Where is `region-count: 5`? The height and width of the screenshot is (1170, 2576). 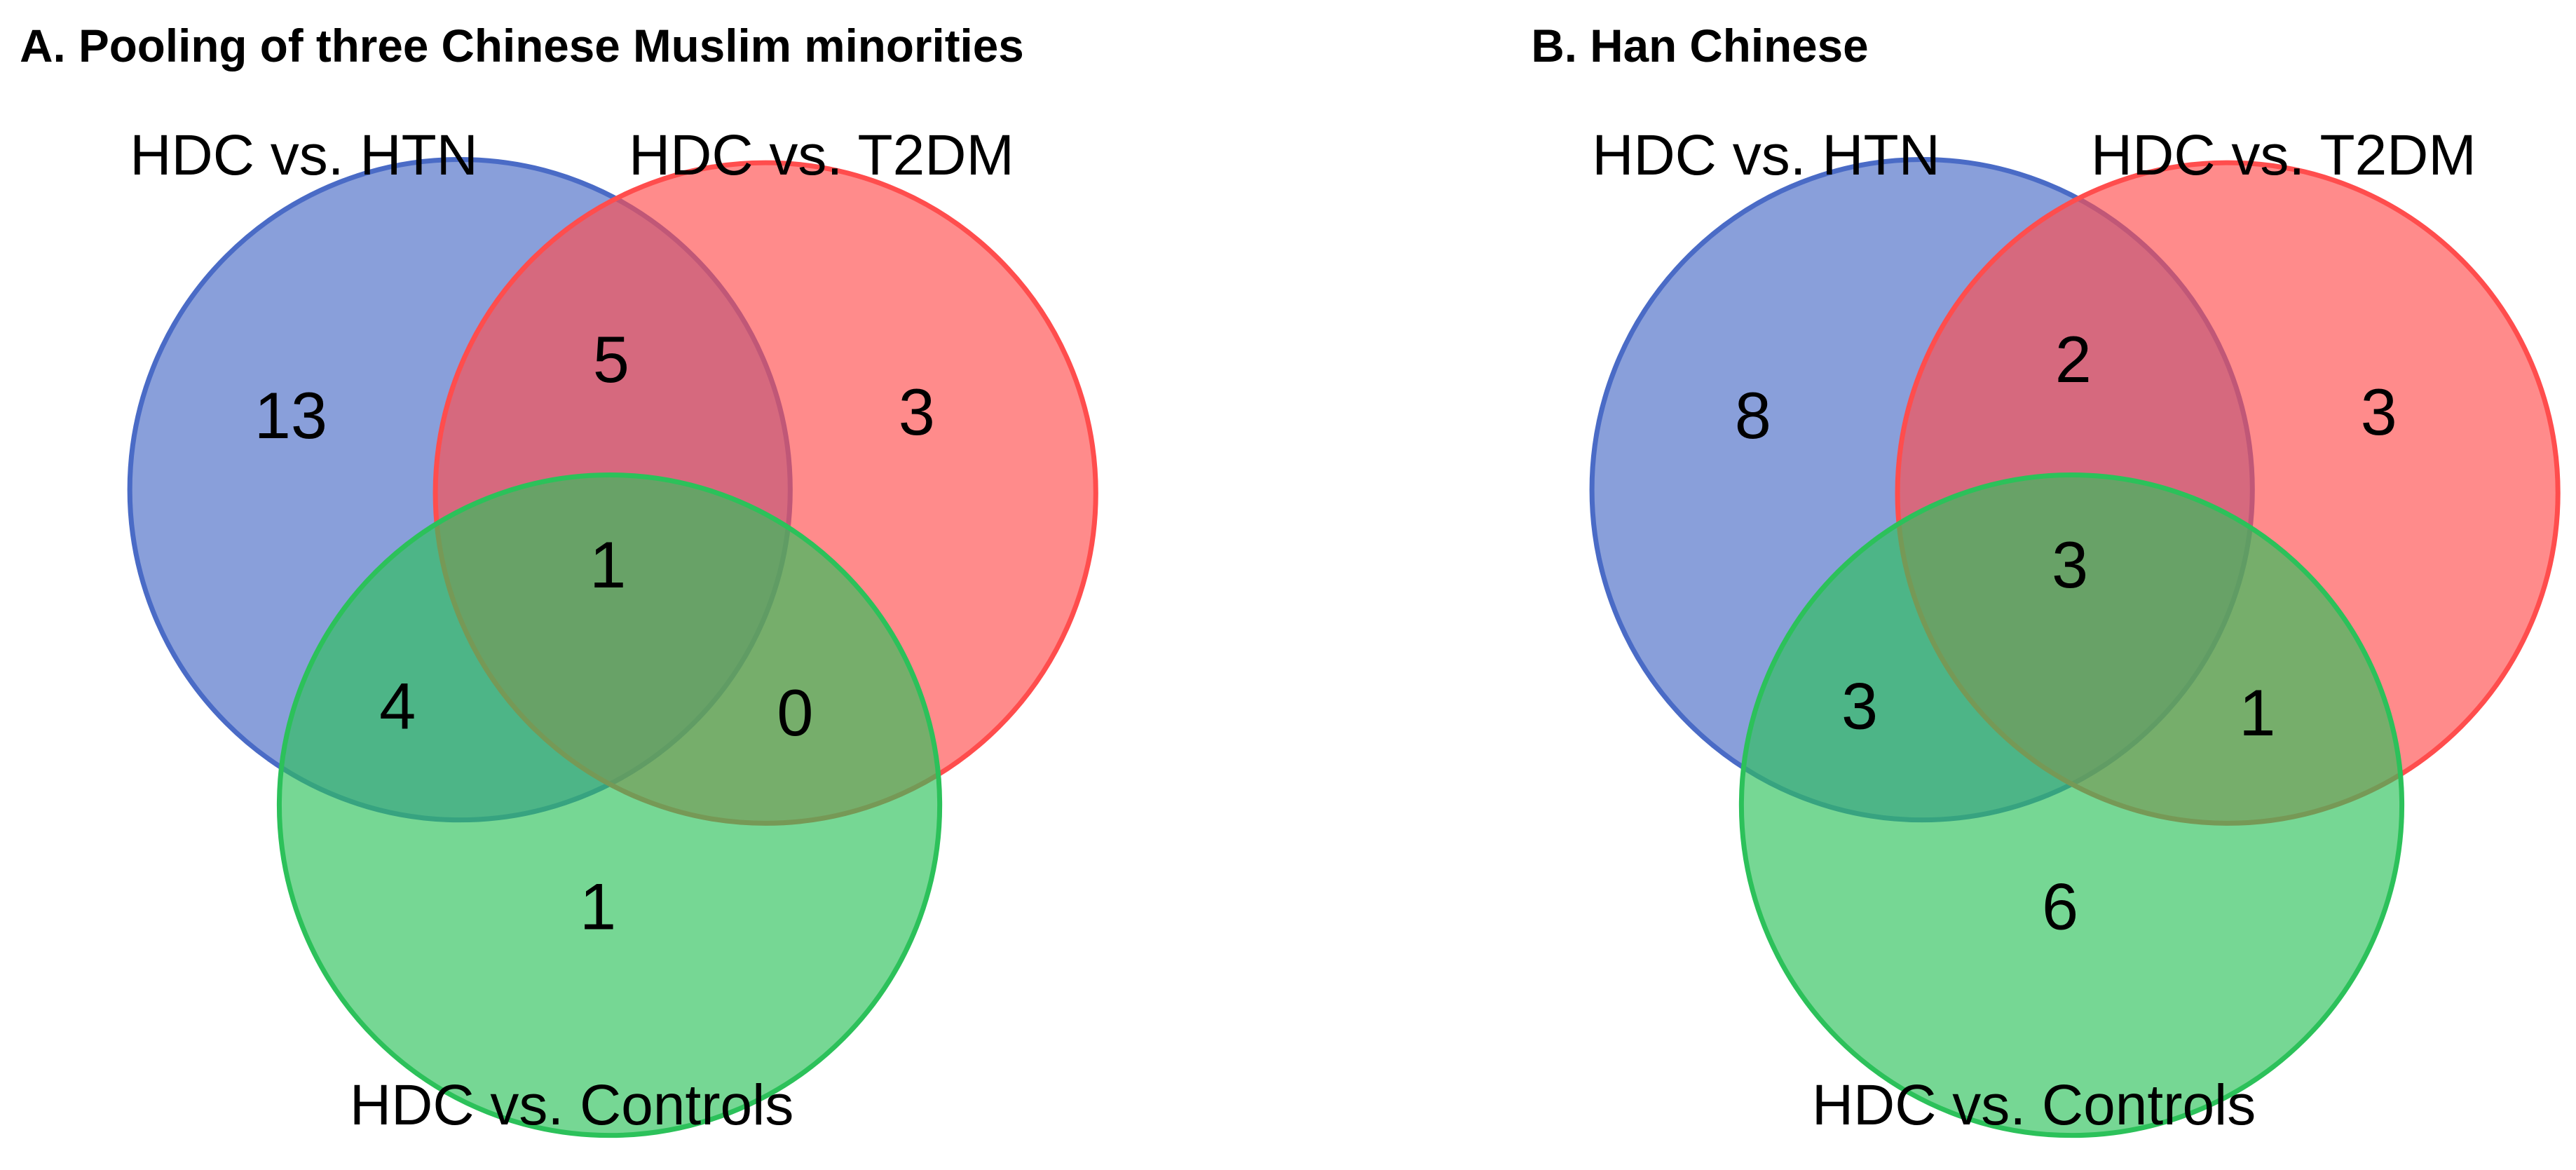 region-count: 5 is located at coordinates (611, 359).